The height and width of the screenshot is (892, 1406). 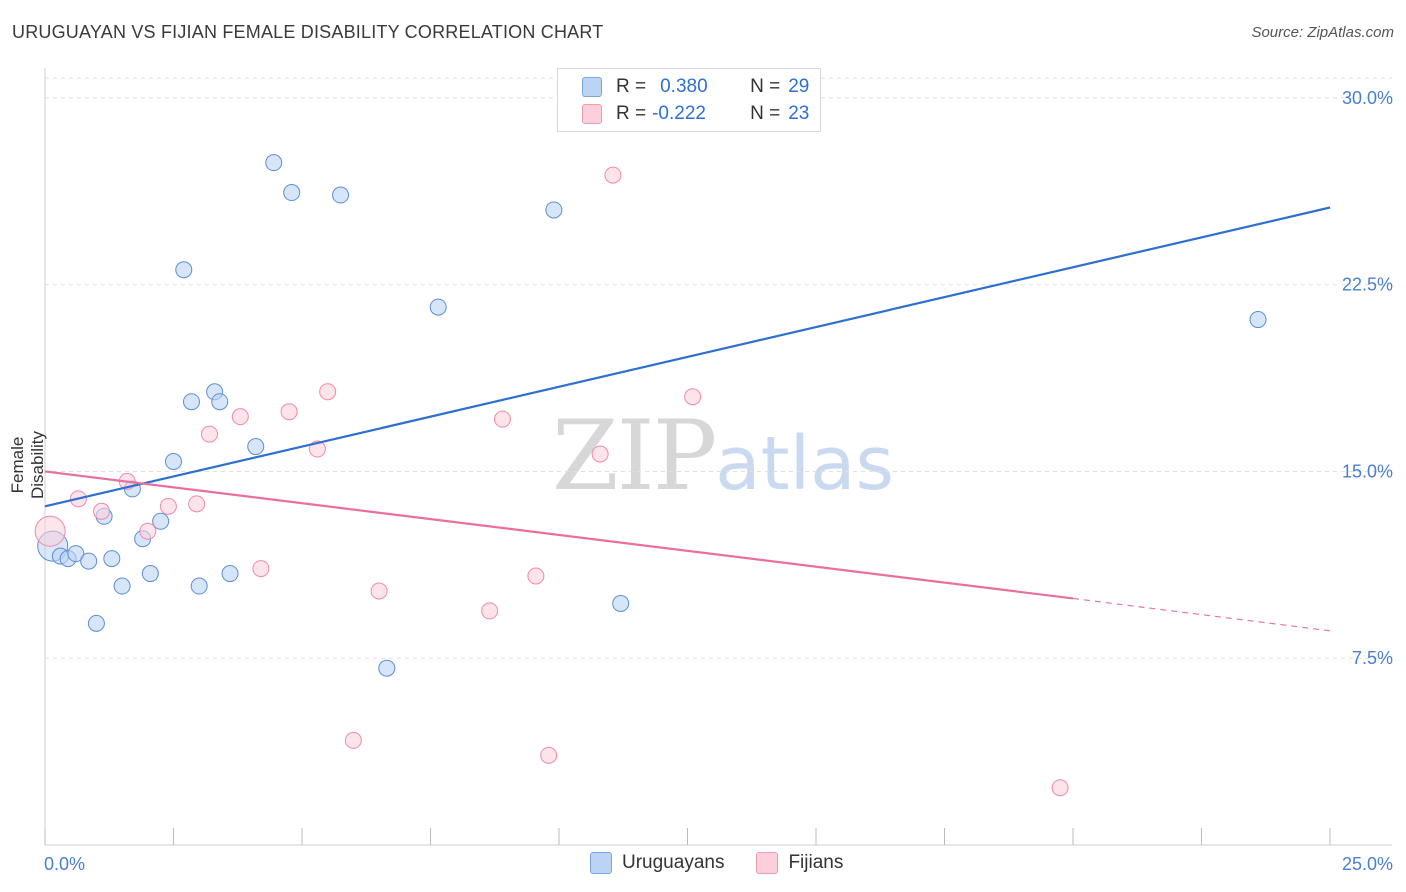 I want to click on legend-n-value: 29, so click(x=799, y=86).